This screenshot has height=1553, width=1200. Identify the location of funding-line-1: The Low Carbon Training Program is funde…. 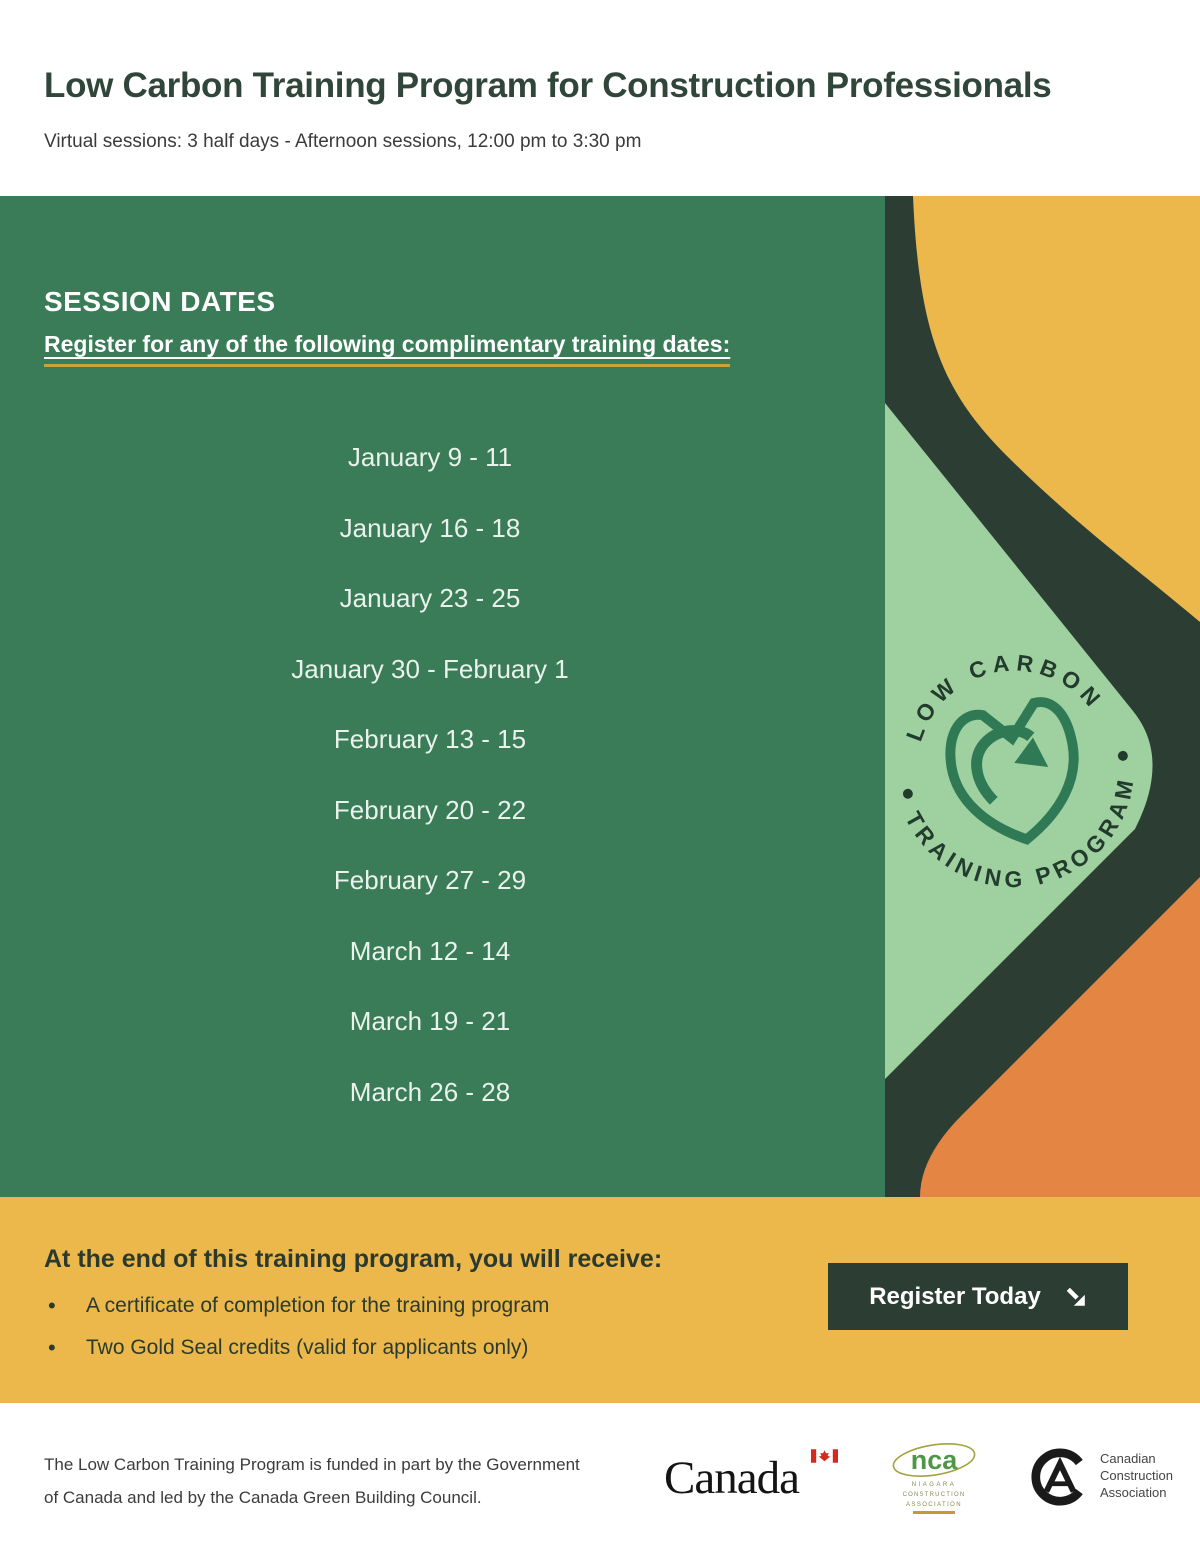
(312, 1464).